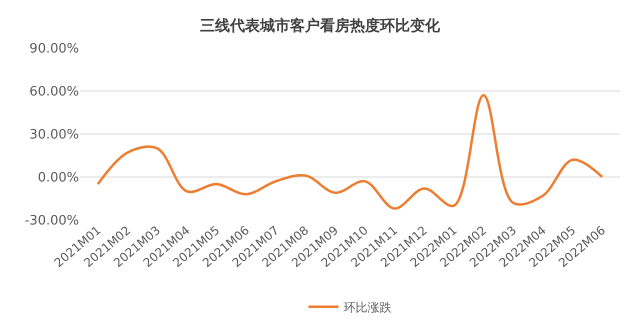  What do you see at coordinates (54, 49) in the screenshot?
I see `y-tick-label: 90.00%` at bounding box center [54, 49].